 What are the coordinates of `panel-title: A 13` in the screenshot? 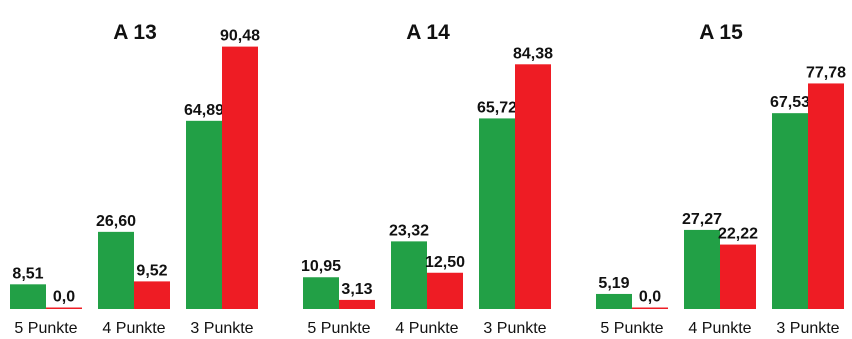 It's located at (135, 32).